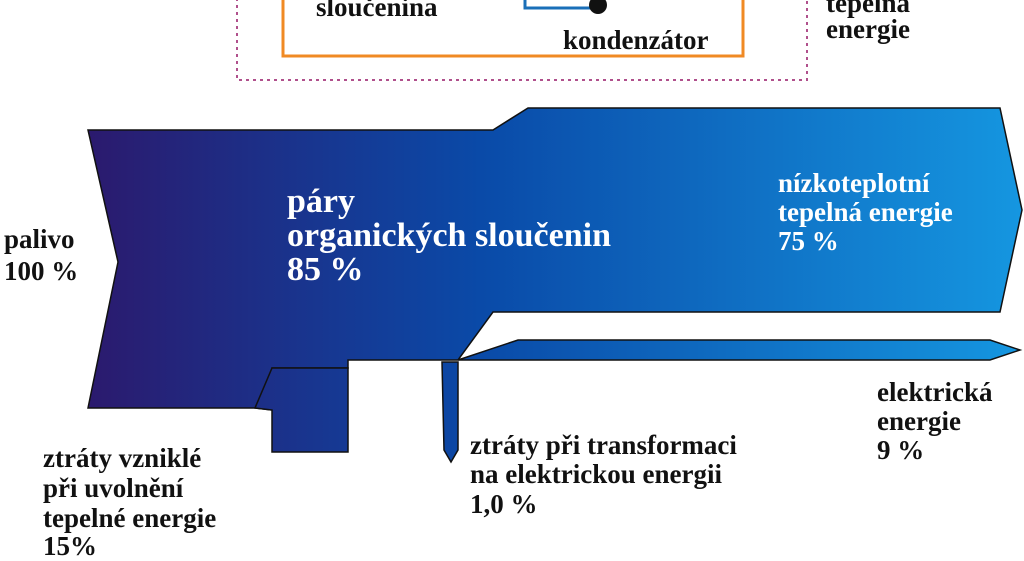  What do you see at coordinates (513, 29) in the screenshot?
I see `process-box` at bounding box center [513, 29].